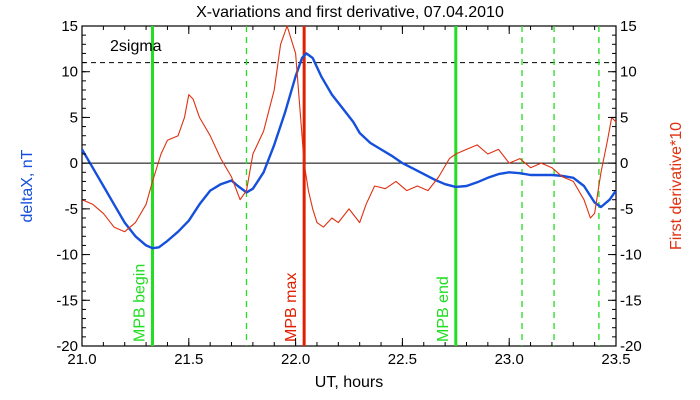 The height and width of the screenshot is (400, 700). Describe the element at coordinates (443, 309) in the screenshot. I see `annotation-label: MPB end` at that location.